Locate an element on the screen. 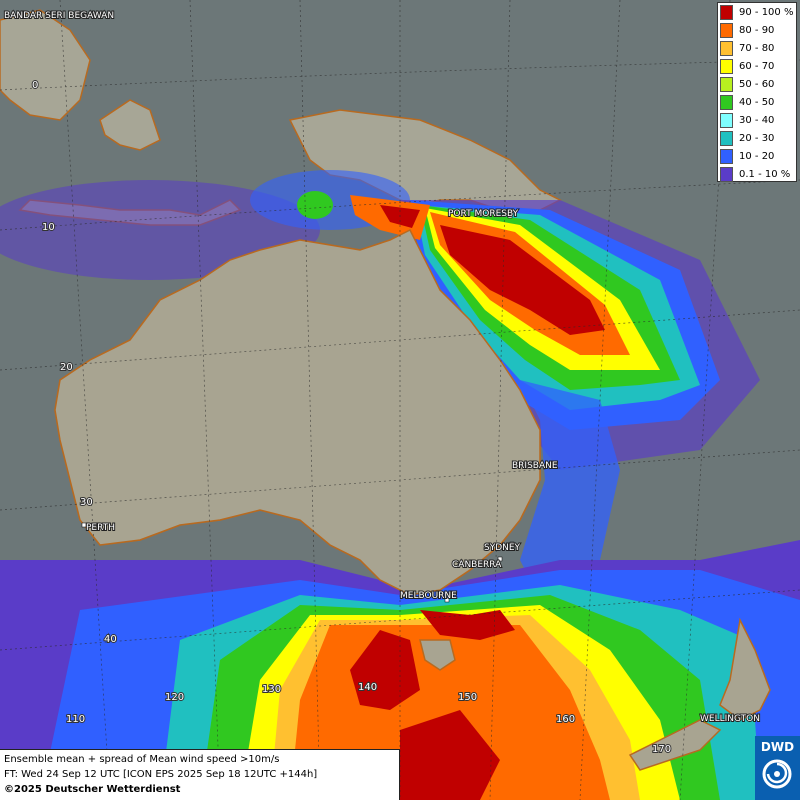 Image resolution: width=800 pixels, height=800 pixels. new-zealand-land-mask is located at coordinates (699, 694).